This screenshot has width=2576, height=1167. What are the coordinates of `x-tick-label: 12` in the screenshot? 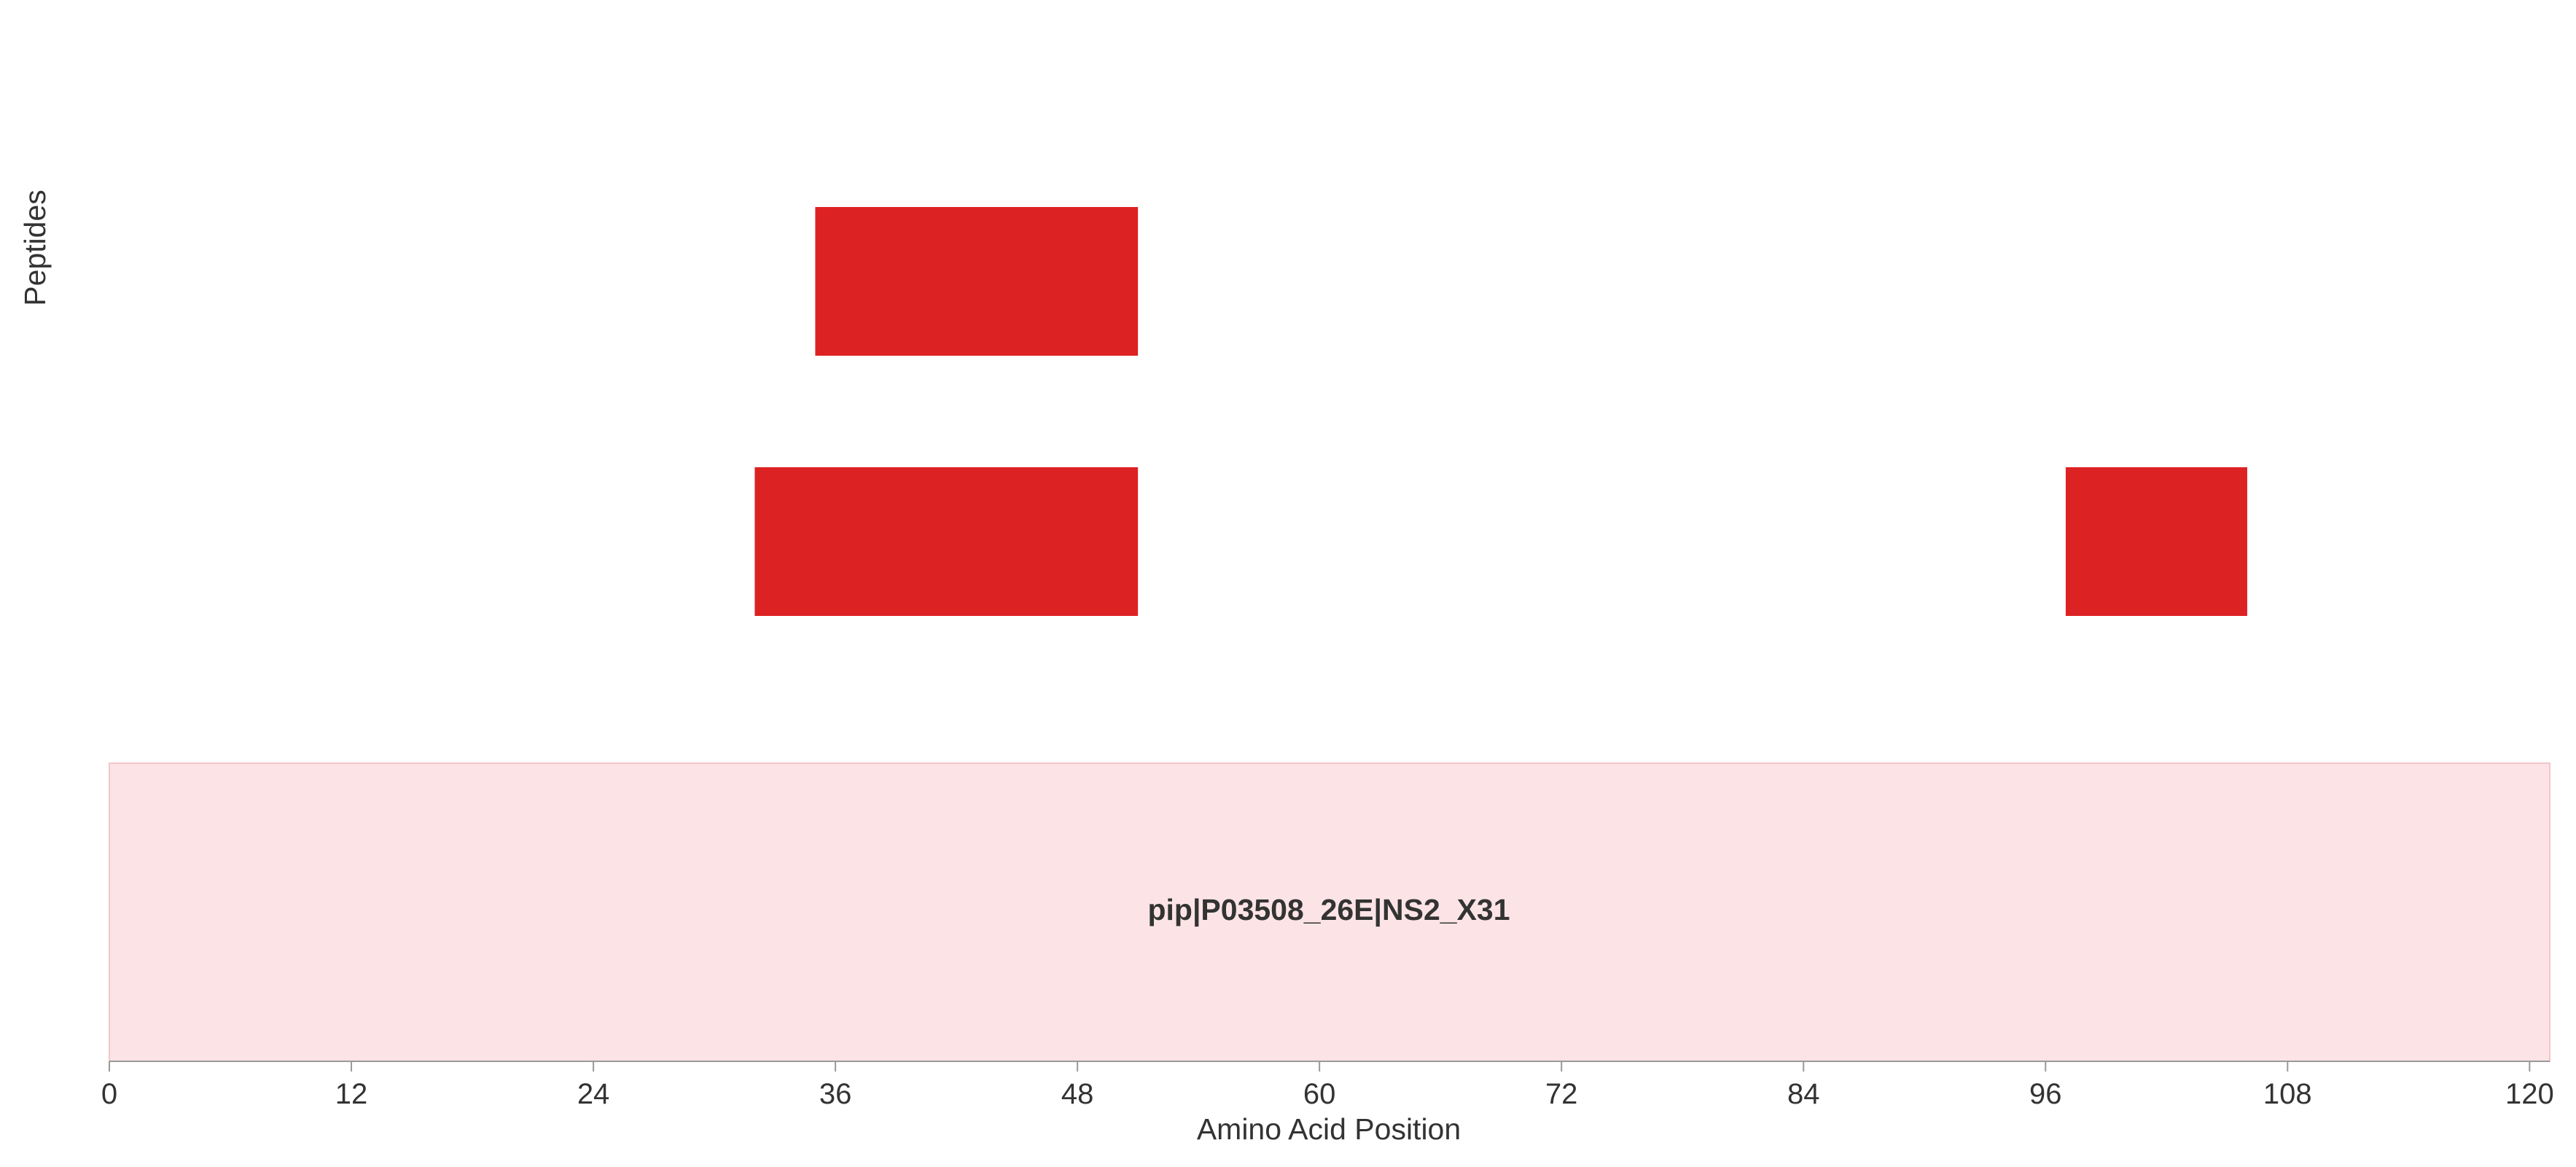 It's located at (351, 1094).